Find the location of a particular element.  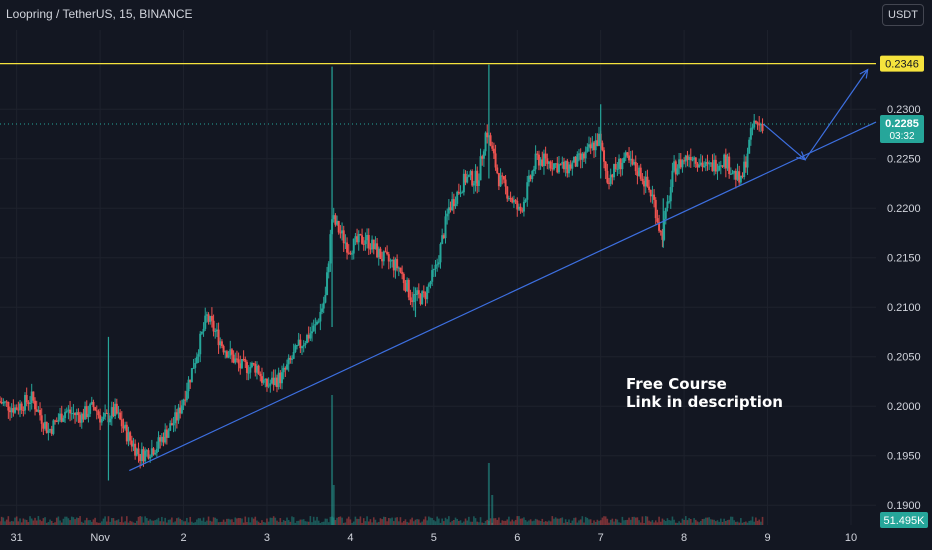

price-tick-label: 0.2100 is located at coordinates (904, 308).